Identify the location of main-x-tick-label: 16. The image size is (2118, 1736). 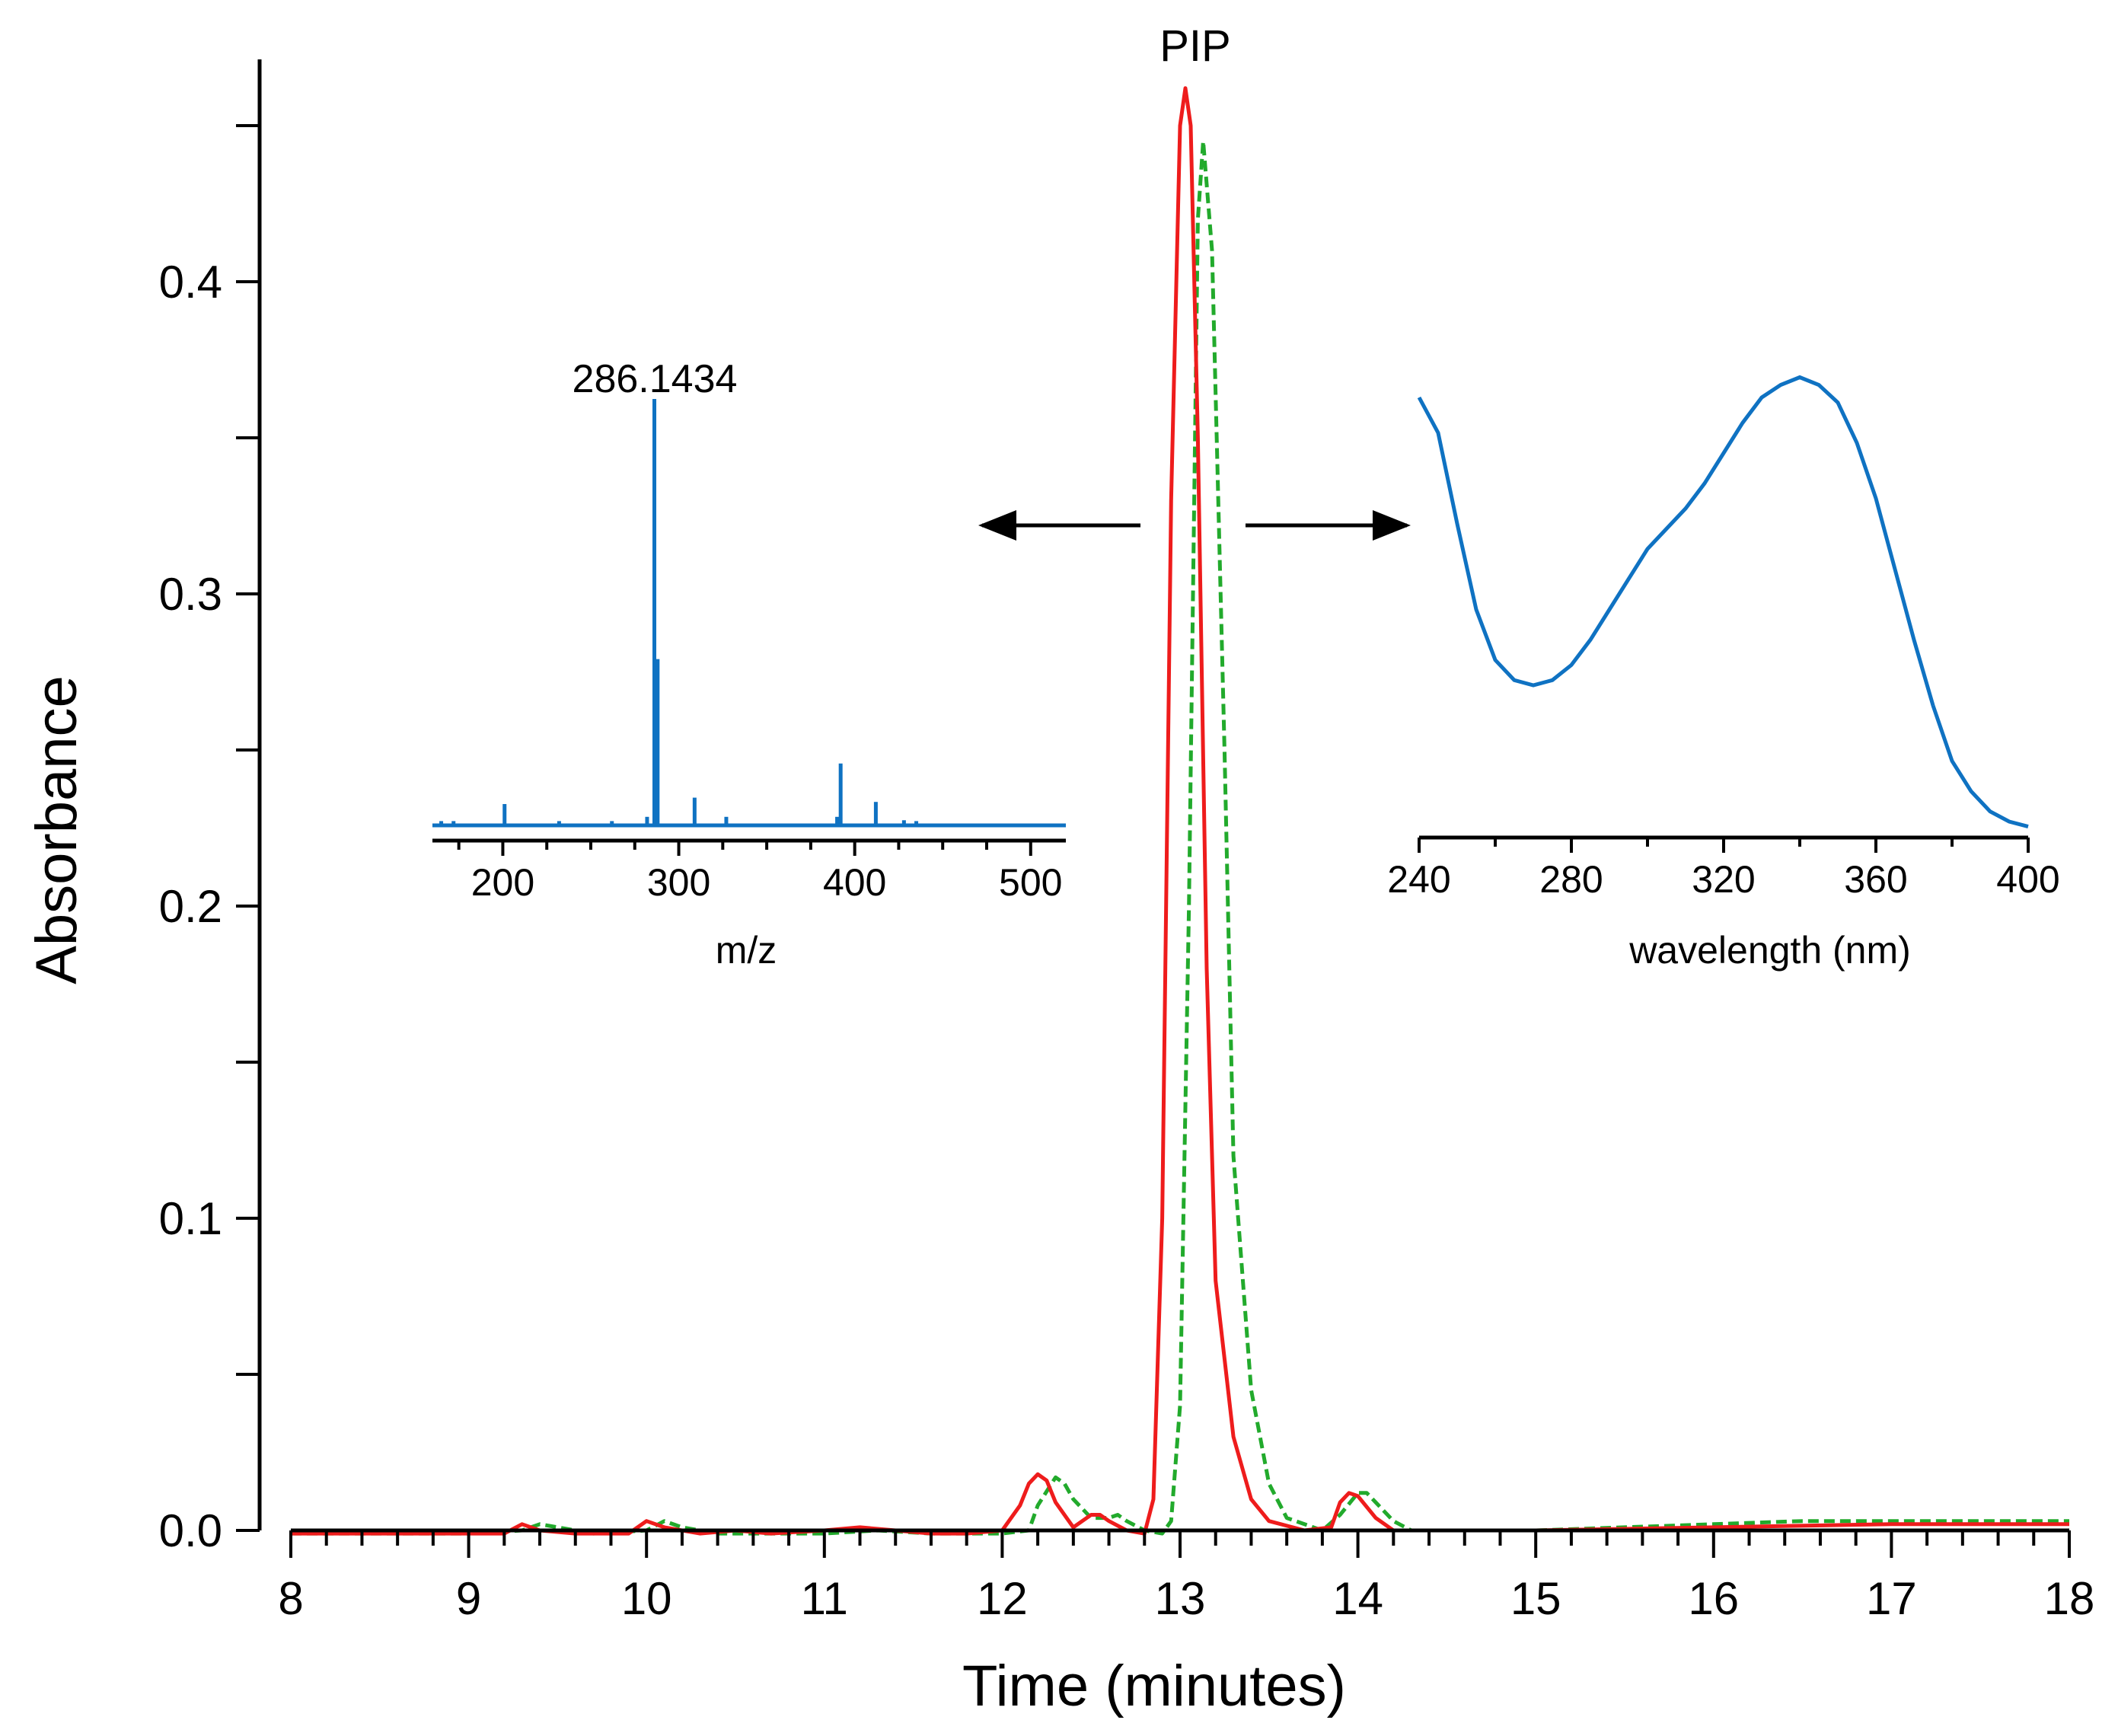
(1713, 1599).